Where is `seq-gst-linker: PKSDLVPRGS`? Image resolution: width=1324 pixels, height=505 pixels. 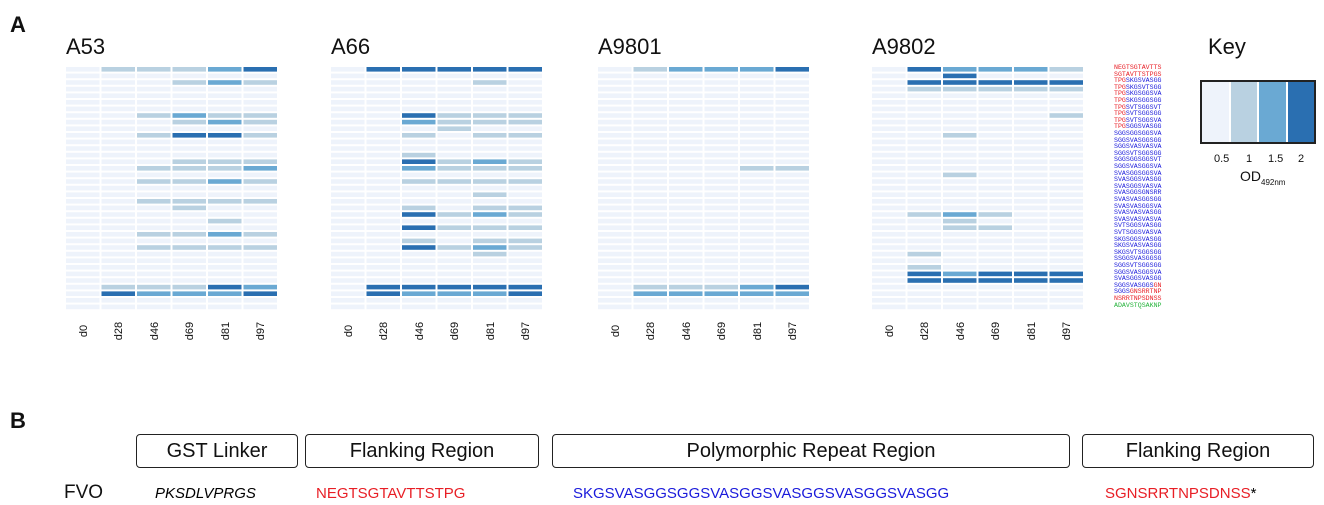 seq-gst-linker: PKSDLVPRGS is located at coordinates (205, 493).